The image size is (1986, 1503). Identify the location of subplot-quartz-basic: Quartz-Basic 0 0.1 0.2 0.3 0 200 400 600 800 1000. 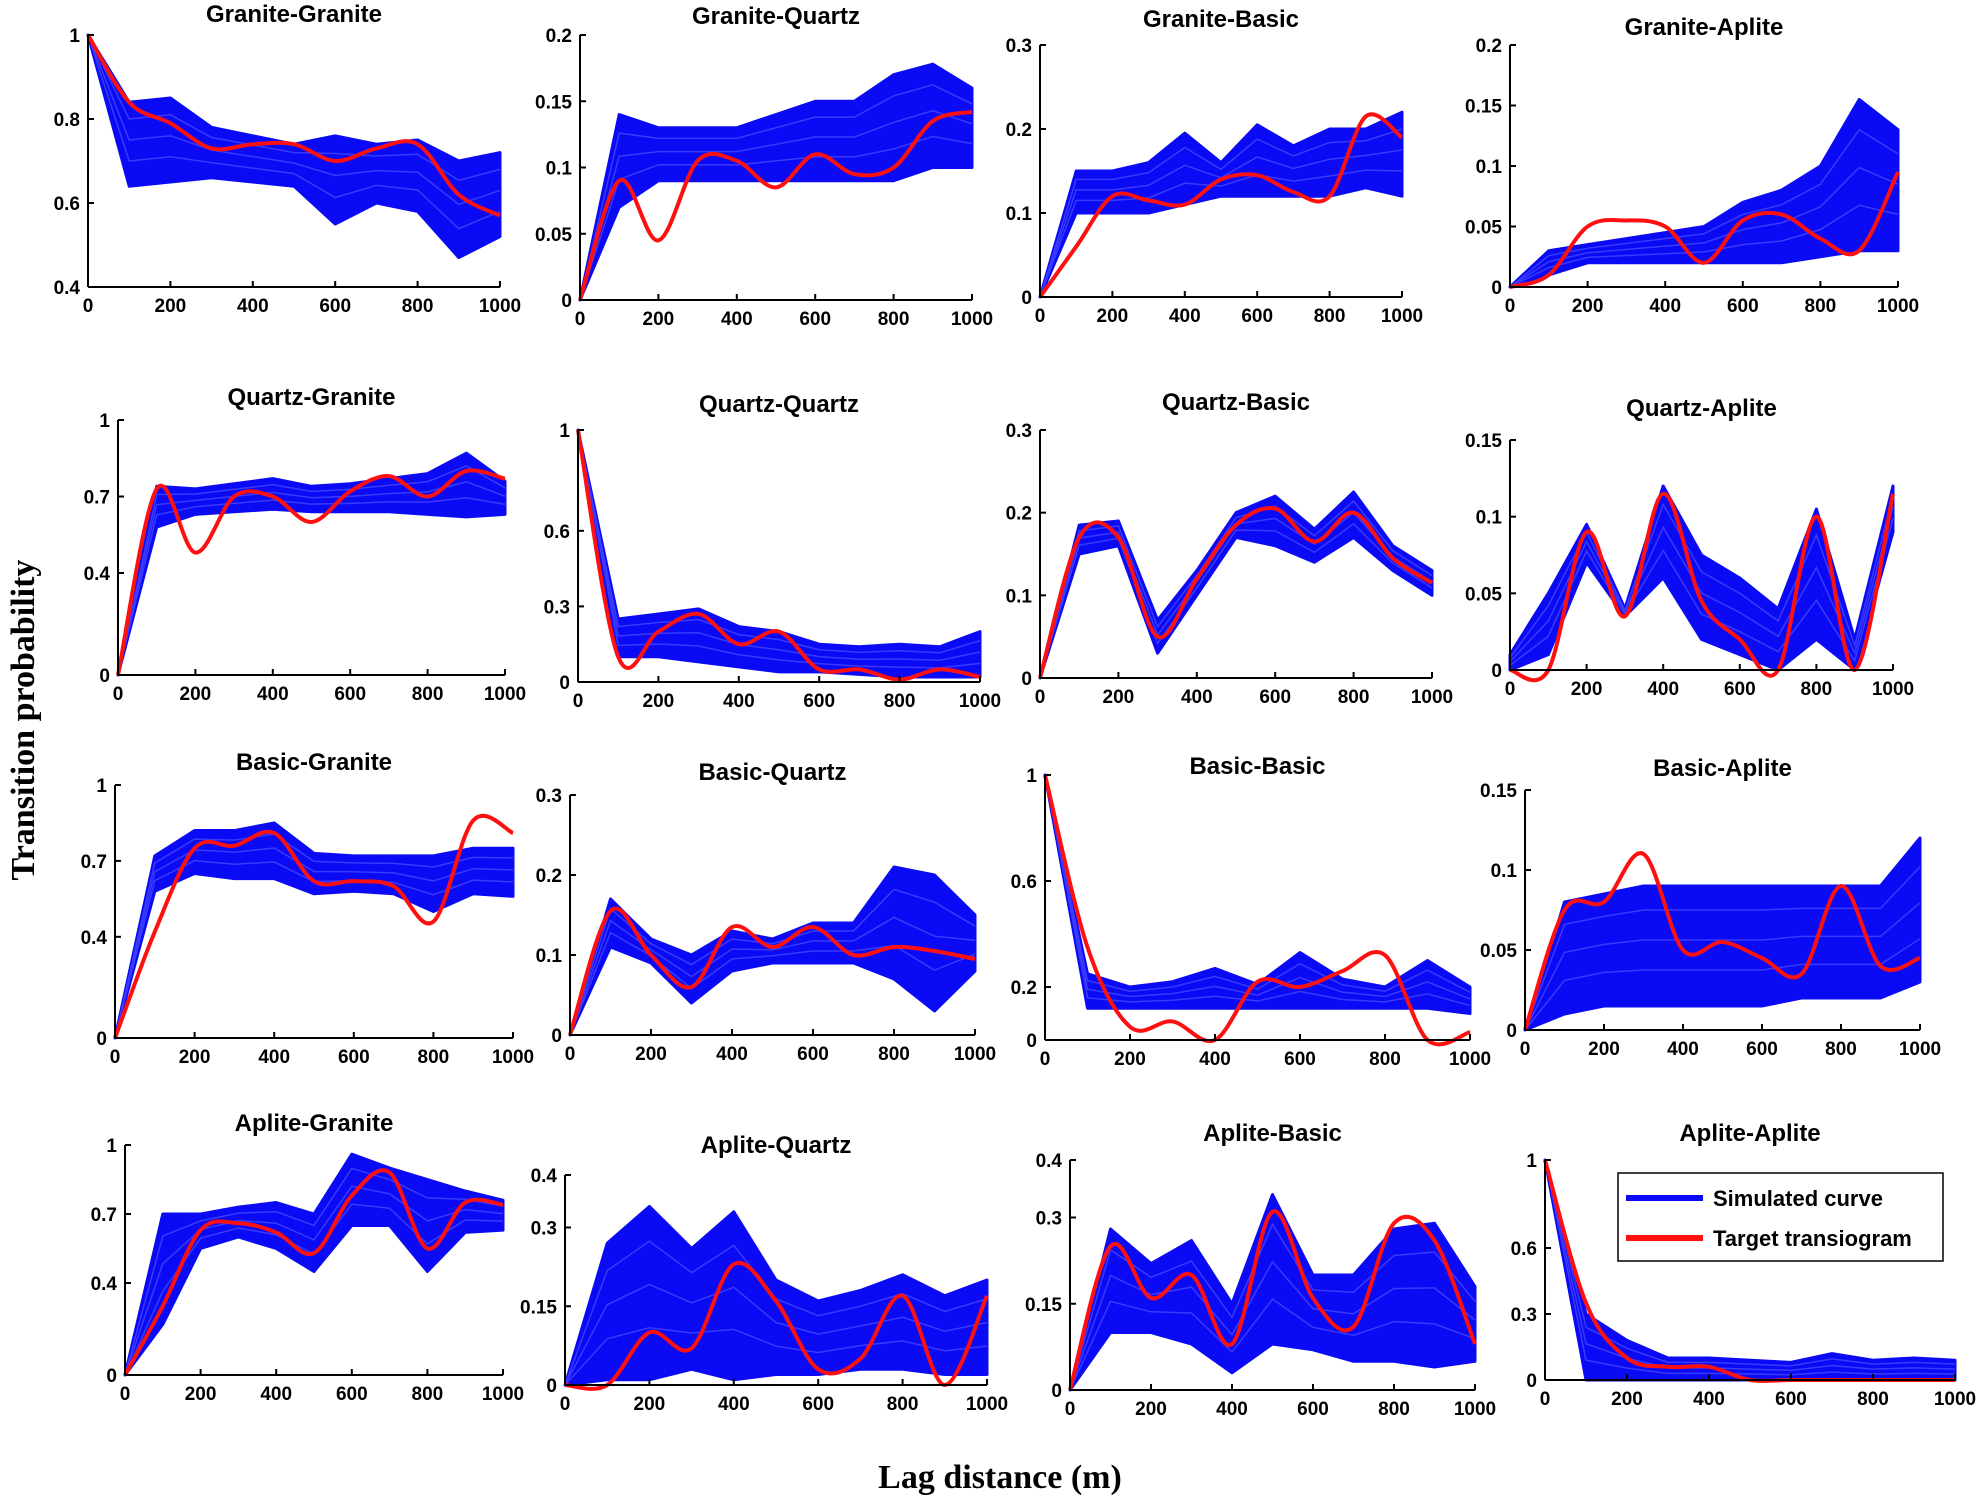
(1230, 548).